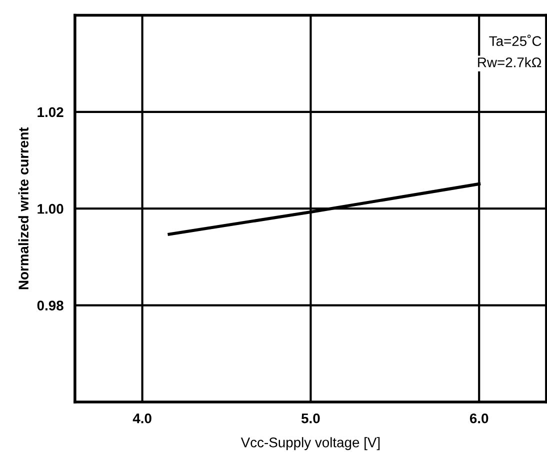 Image resolution: width=547 pixels, height=461 pixels. What do you see at coordinates (310, 443) in the screenshot?
I see `x-axis-title: Vcc-Supply voltage [V]` at bounding box center [310, 443].